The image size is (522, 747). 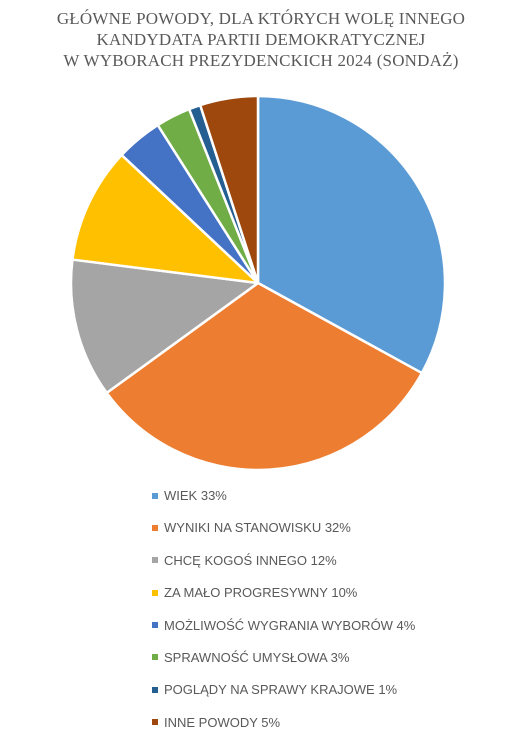 What do you see at coordinates (250, 560) in the screenshot?
I see `legend-label-3: CHCĘ KOGOŚ INNEGO 12%` at bounding box center [250, 560].